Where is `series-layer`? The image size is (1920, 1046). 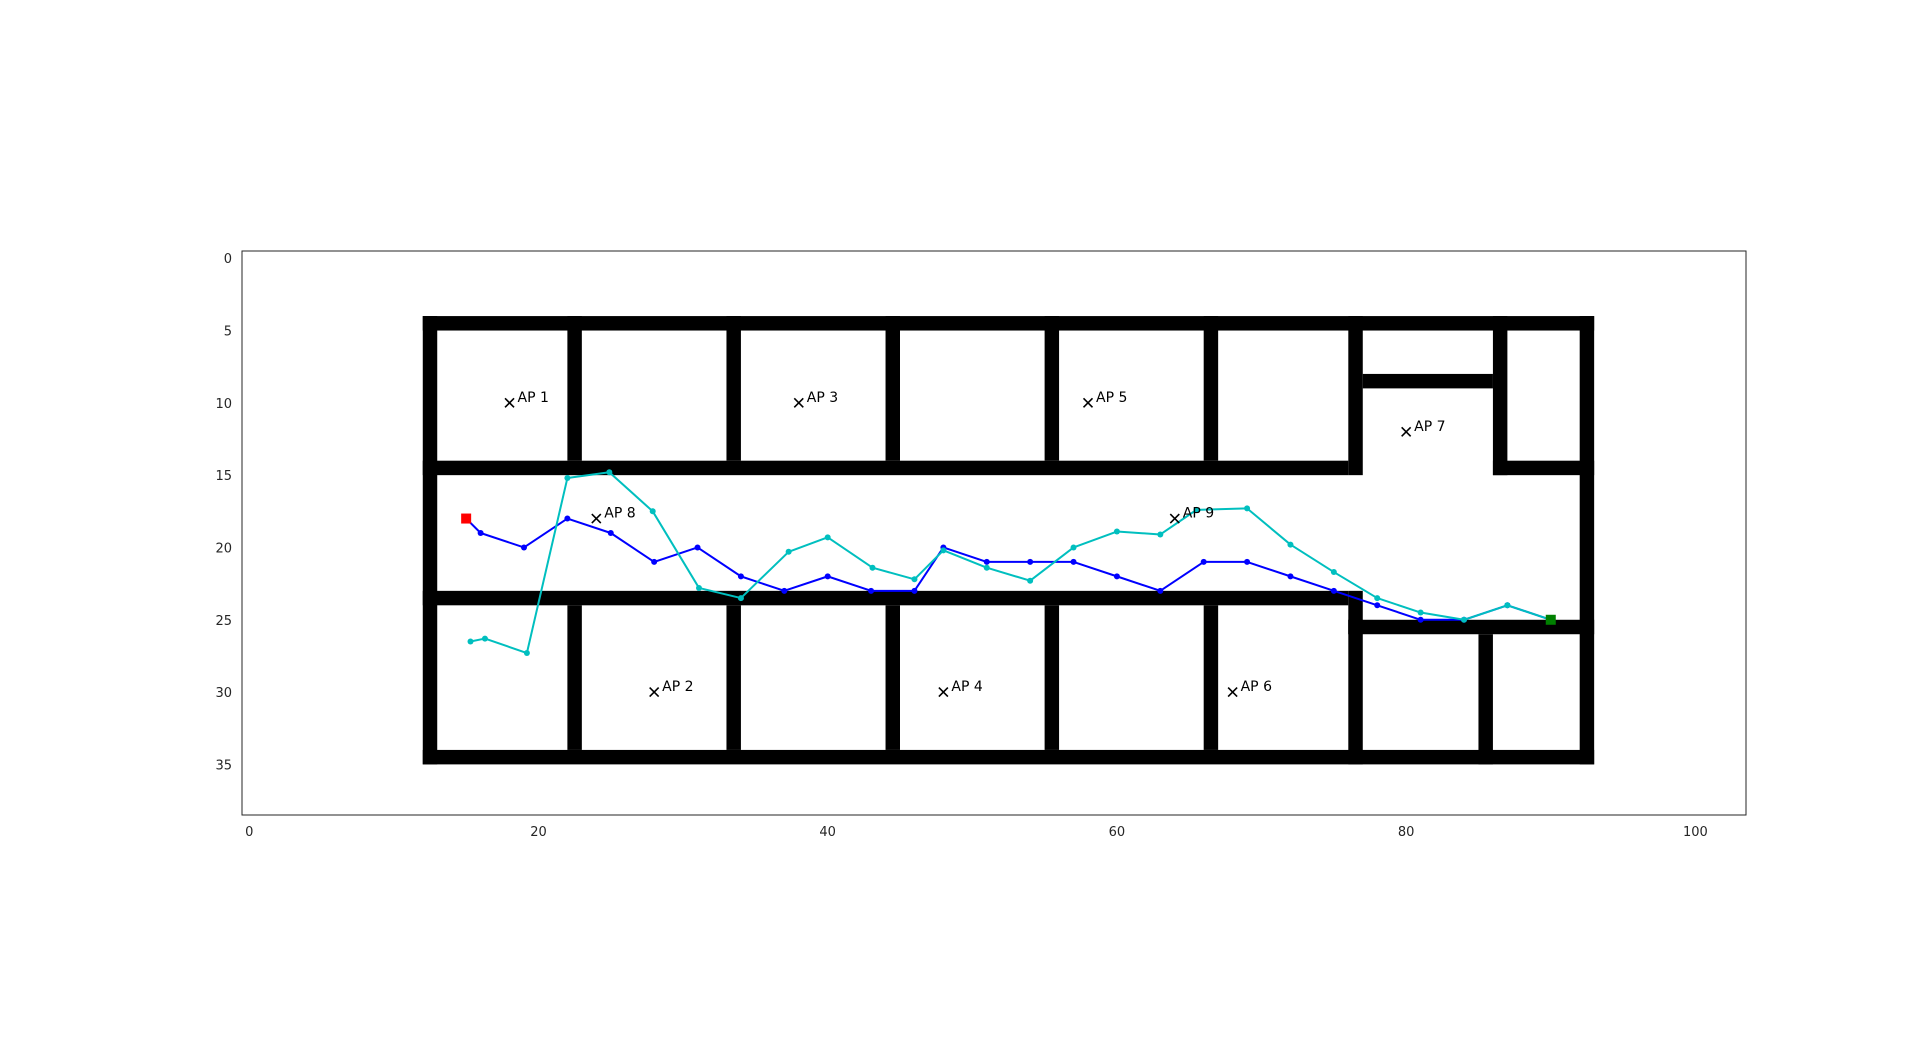 series-layer is located at coordinates (1008, 563).